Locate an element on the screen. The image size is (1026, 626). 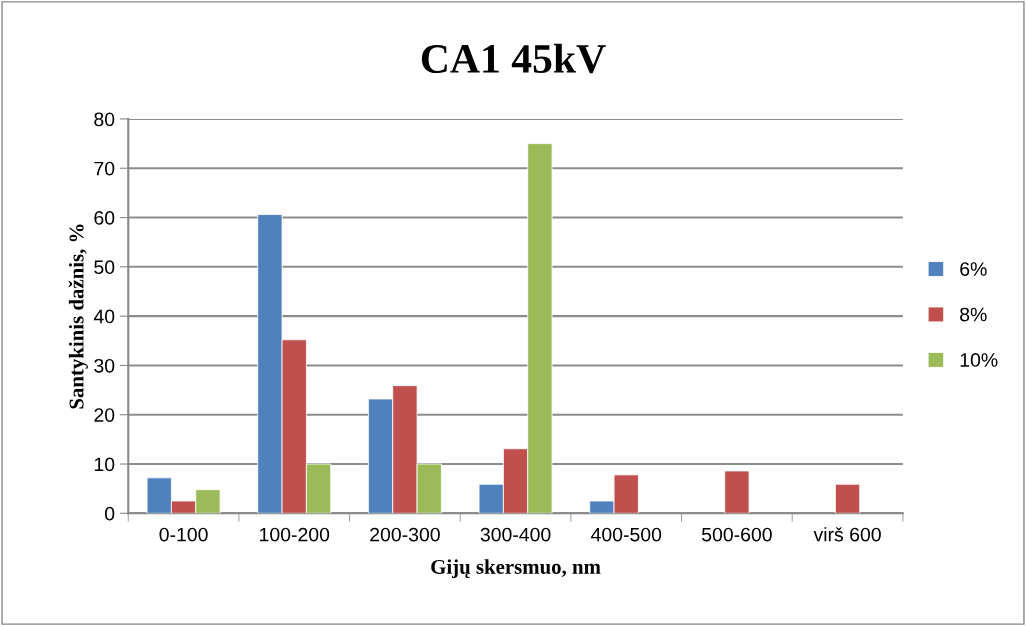
y-tick-label: 30 is located at coordinates (104, 365).